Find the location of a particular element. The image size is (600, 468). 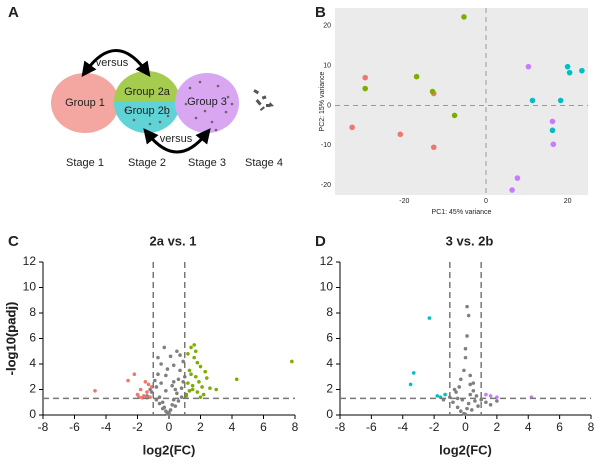

y-tick-label: 8 is located at coordinates (329, 312).